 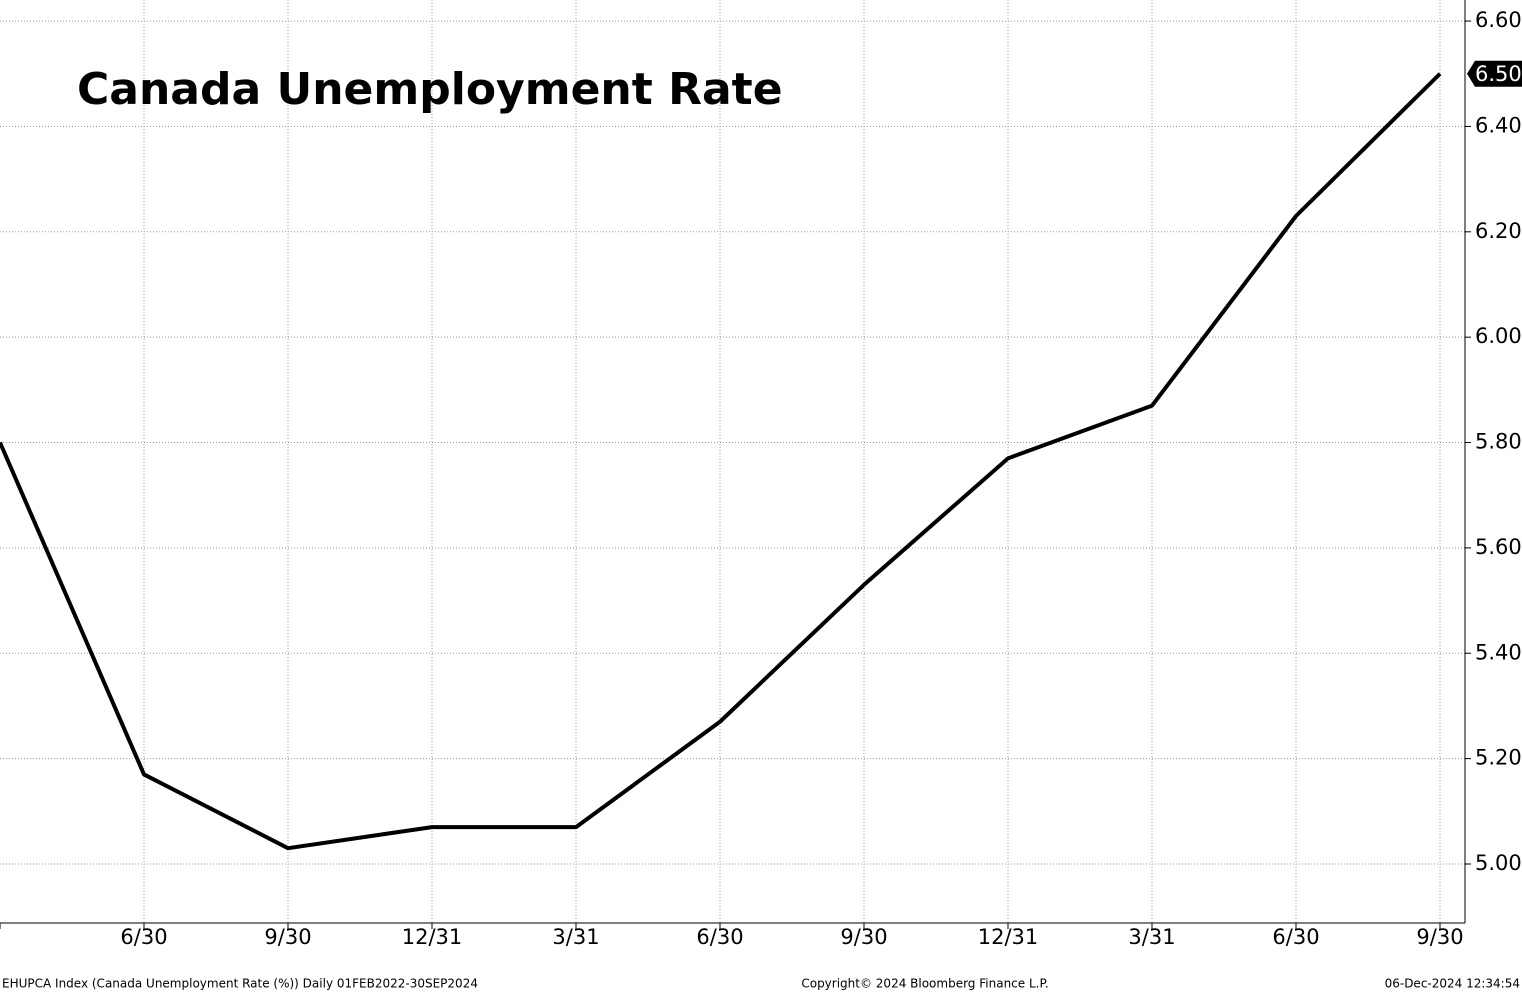 What do you see at coordinates (1498, 231) in the screenshot?
I see `y-tick-label: 6.20` at bounding box center [1498, 231].